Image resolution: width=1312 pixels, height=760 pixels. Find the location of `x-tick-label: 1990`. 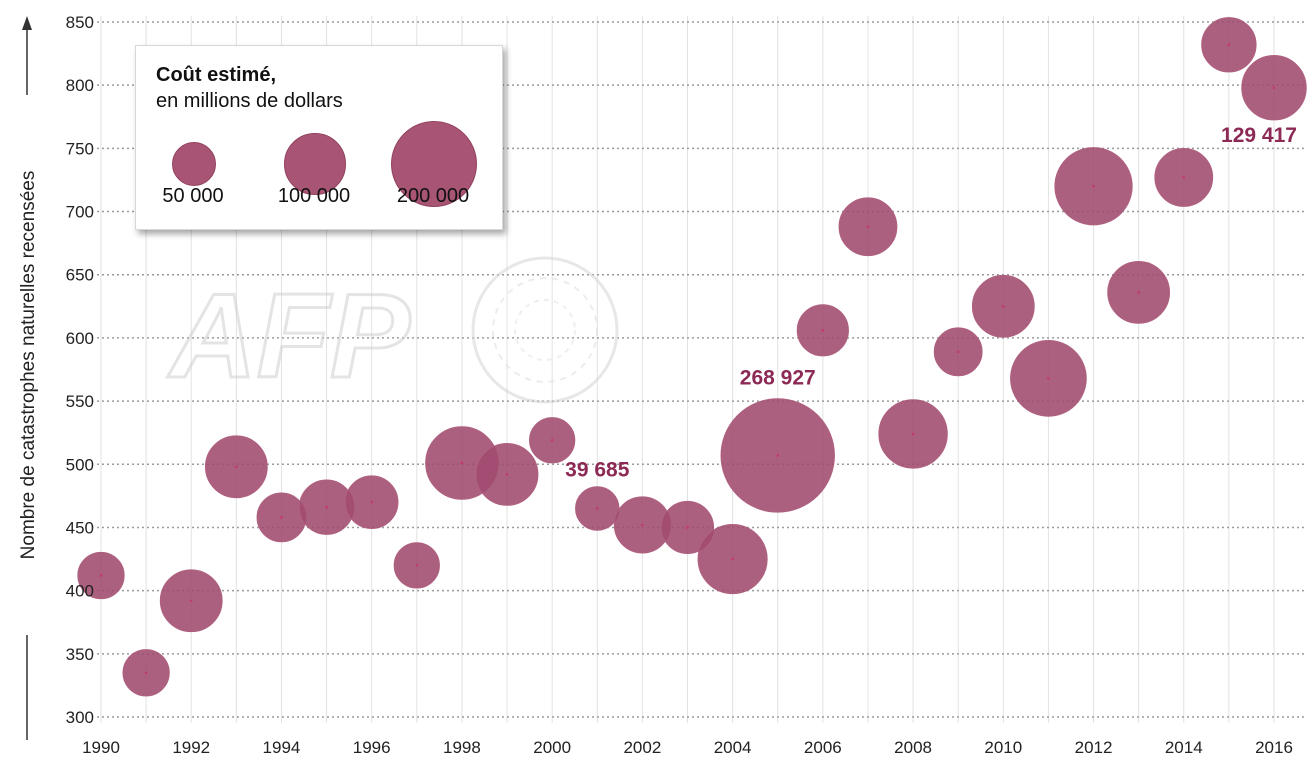

x-tick-label: 1990 is located at coordinates (101, 747).